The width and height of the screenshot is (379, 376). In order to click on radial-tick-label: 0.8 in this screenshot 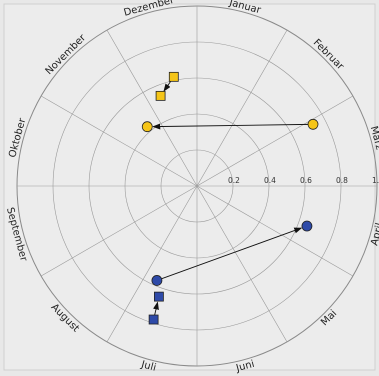, I will do `click(342, 180)`.